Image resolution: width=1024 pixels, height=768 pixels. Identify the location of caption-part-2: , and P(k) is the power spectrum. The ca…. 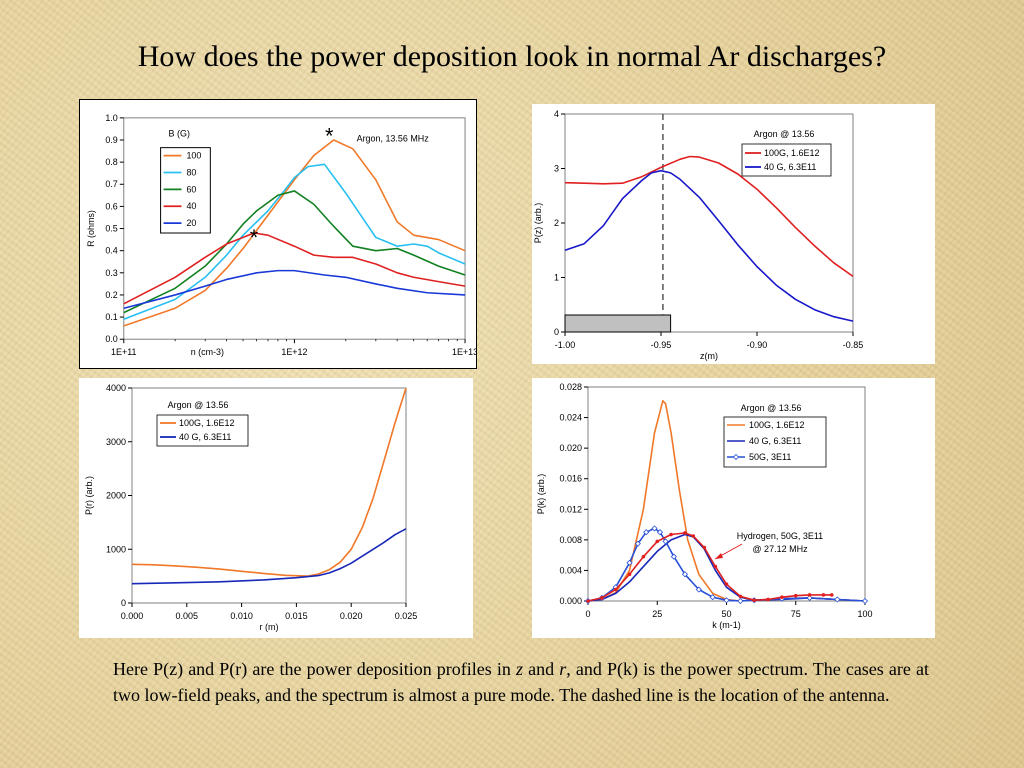
(521, 682).